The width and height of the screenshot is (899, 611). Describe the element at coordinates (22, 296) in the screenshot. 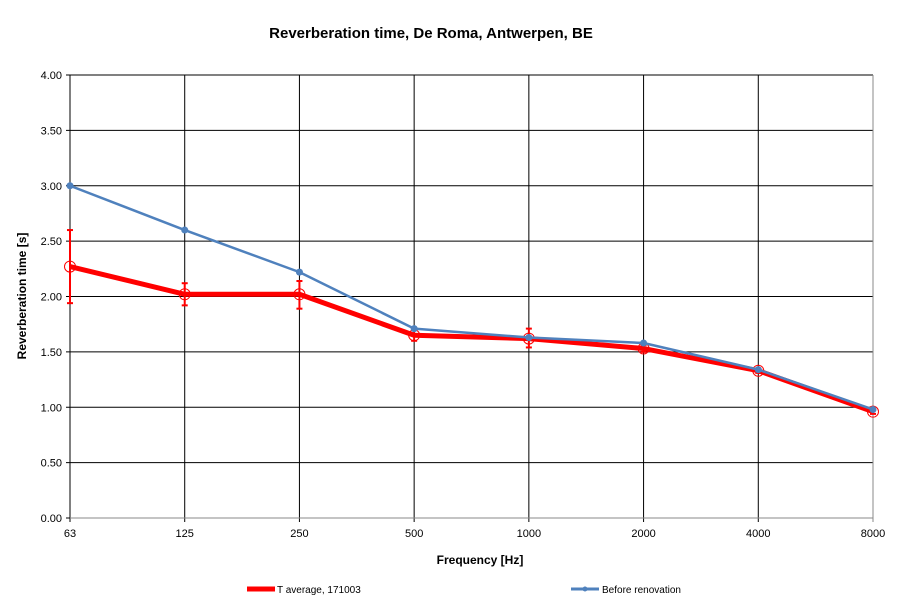

I see `y-axis-label: Reverberation time [s]` at that location.